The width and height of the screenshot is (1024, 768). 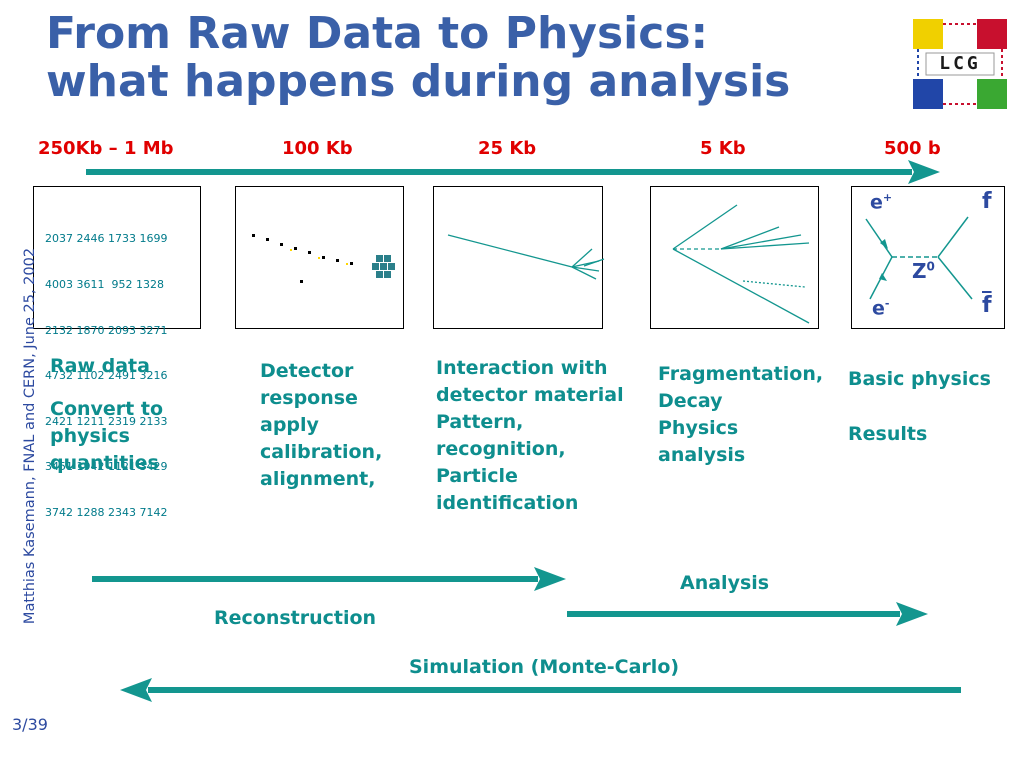 I want to click on raw-data-row: 4732 1102 2491 3216, so click(x=106, y=376).